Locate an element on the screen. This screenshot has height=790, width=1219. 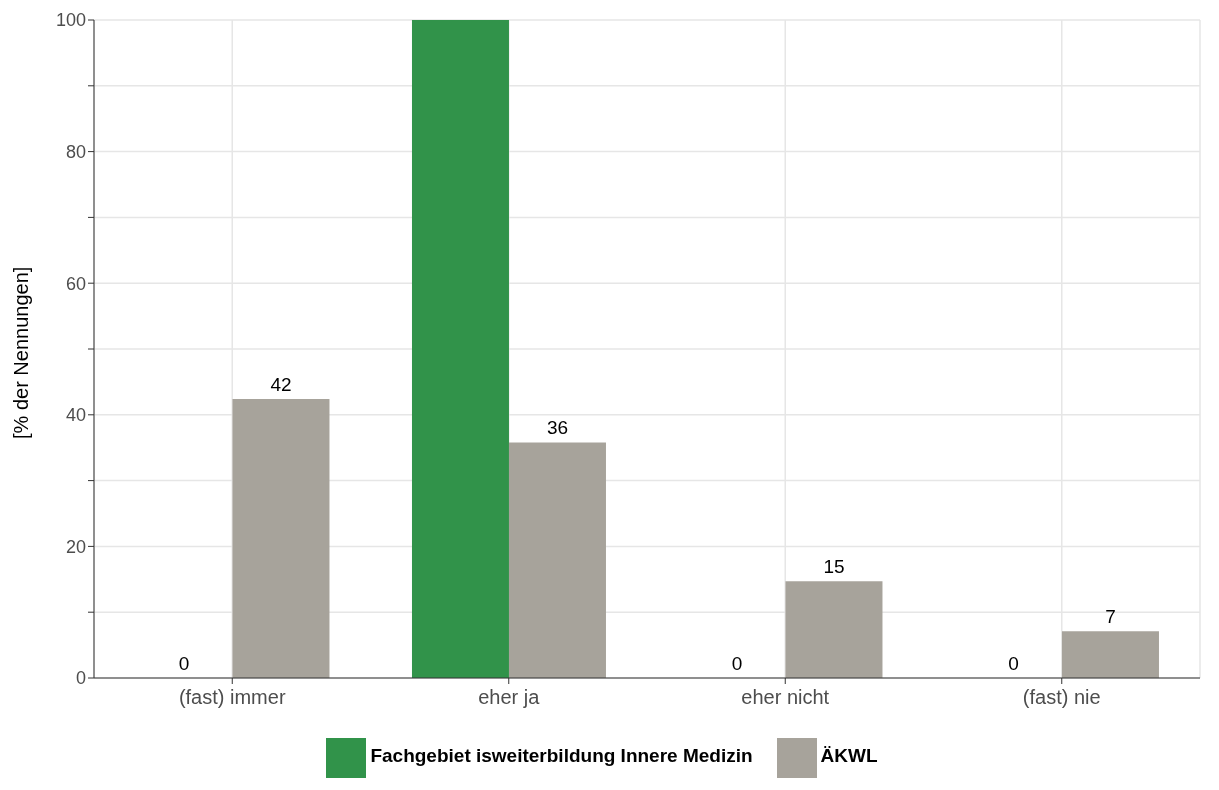
x-tick-label: (fast) immer is located at coordinates (232, 697).